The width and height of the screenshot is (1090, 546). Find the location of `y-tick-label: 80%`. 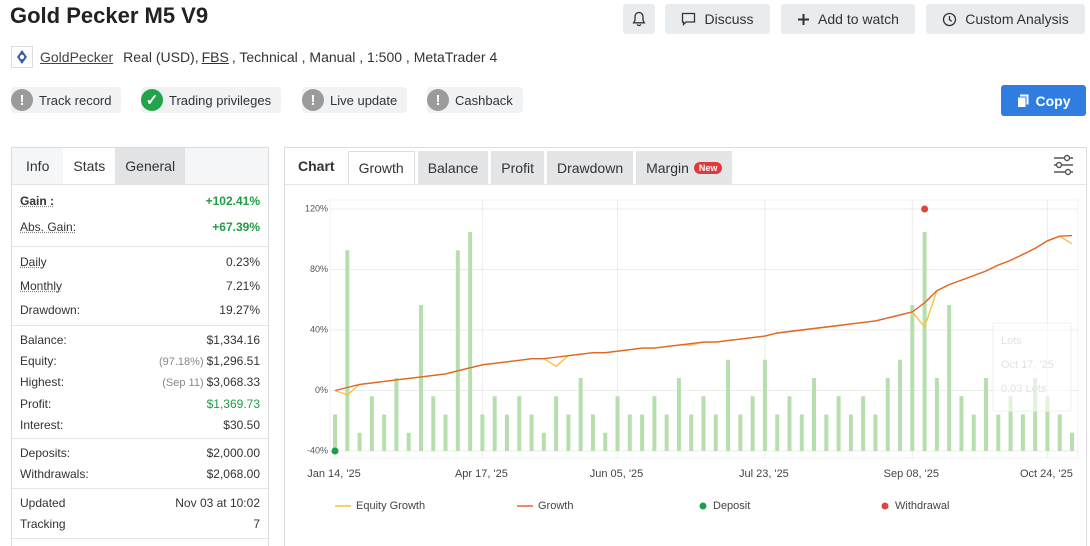

y-tick-label: 80% is located at coordinates (319, 269).